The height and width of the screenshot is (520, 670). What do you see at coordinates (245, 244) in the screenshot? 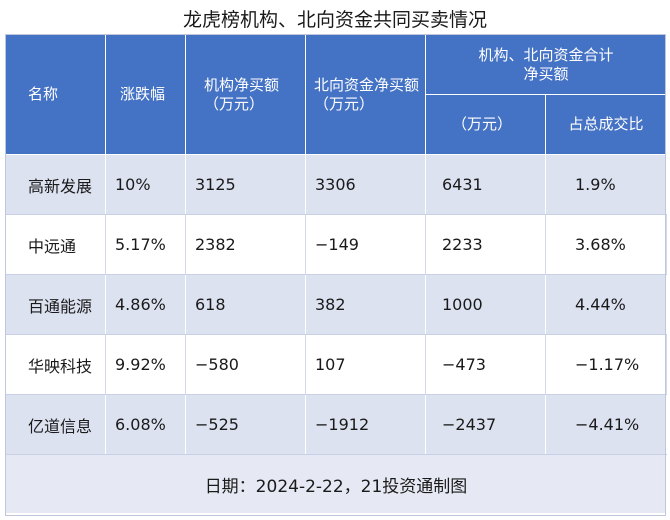
I see `cell-inst-net: 2382` at bounding box center [245, 244].